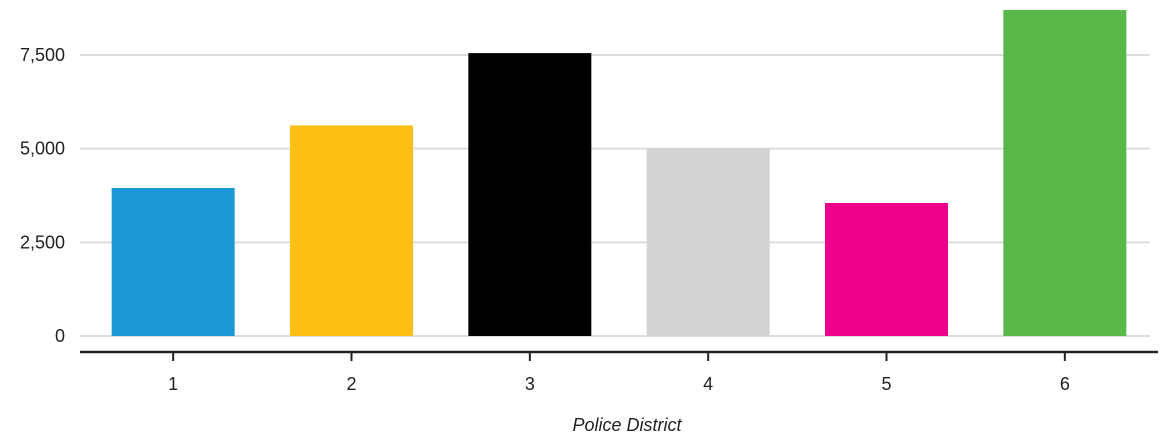 The image size is (1163, 436). I want to click on y-tick-label: 5,000, so click(42, 149).